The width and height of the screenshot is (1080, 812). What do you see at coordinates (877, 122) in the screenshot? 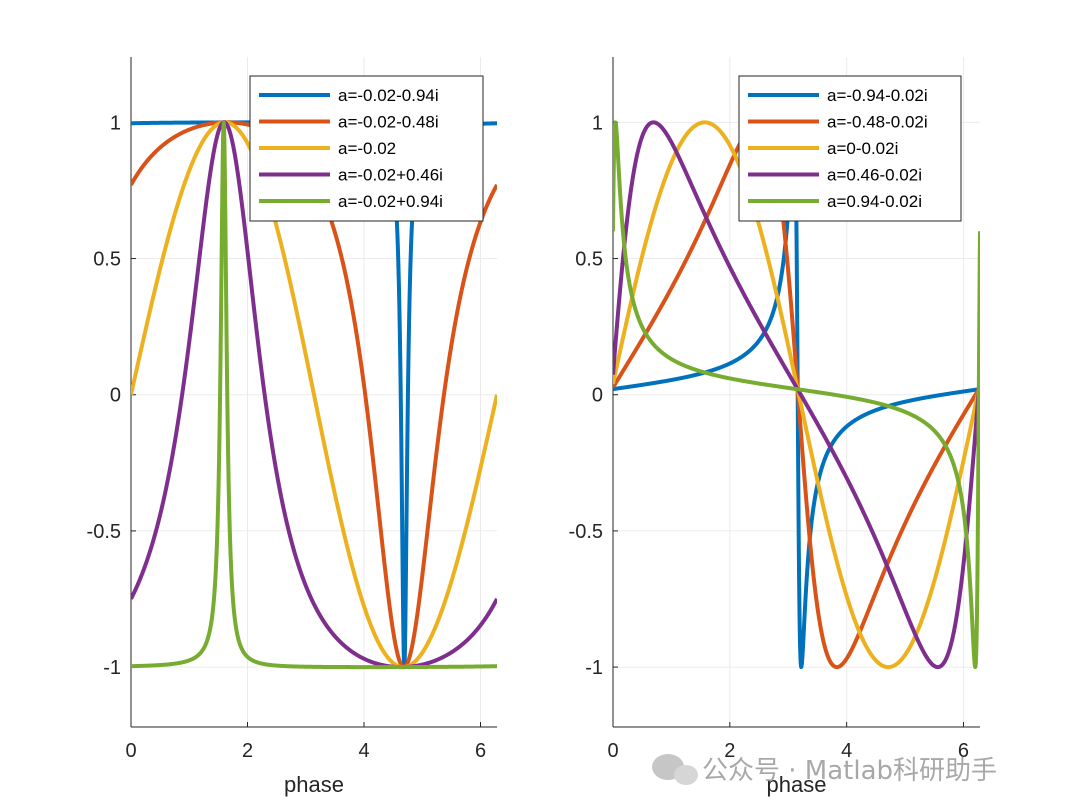
I see `legend-entry-label: a=-0.48-0.02i` at bounding box center [877, 122].